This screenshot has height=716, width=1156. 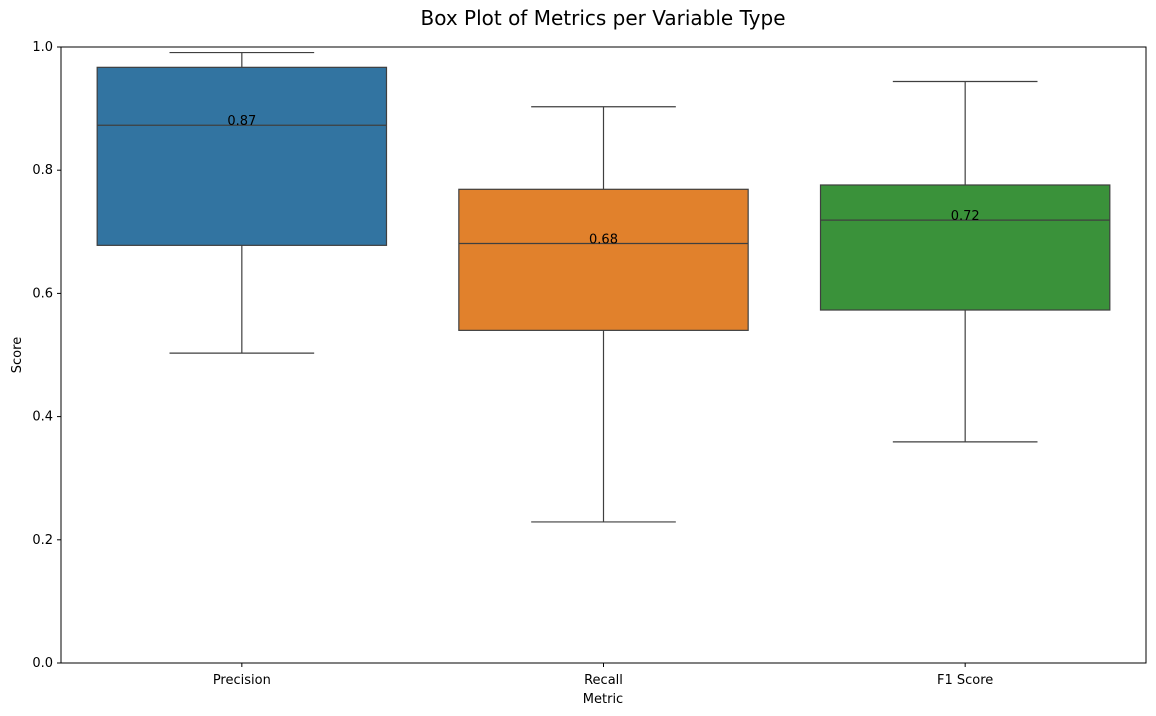 What do you see at coordinates (603, 240) in the screenshot?
I see `median-value-label: 0.68` at bounding box center [603, 240].